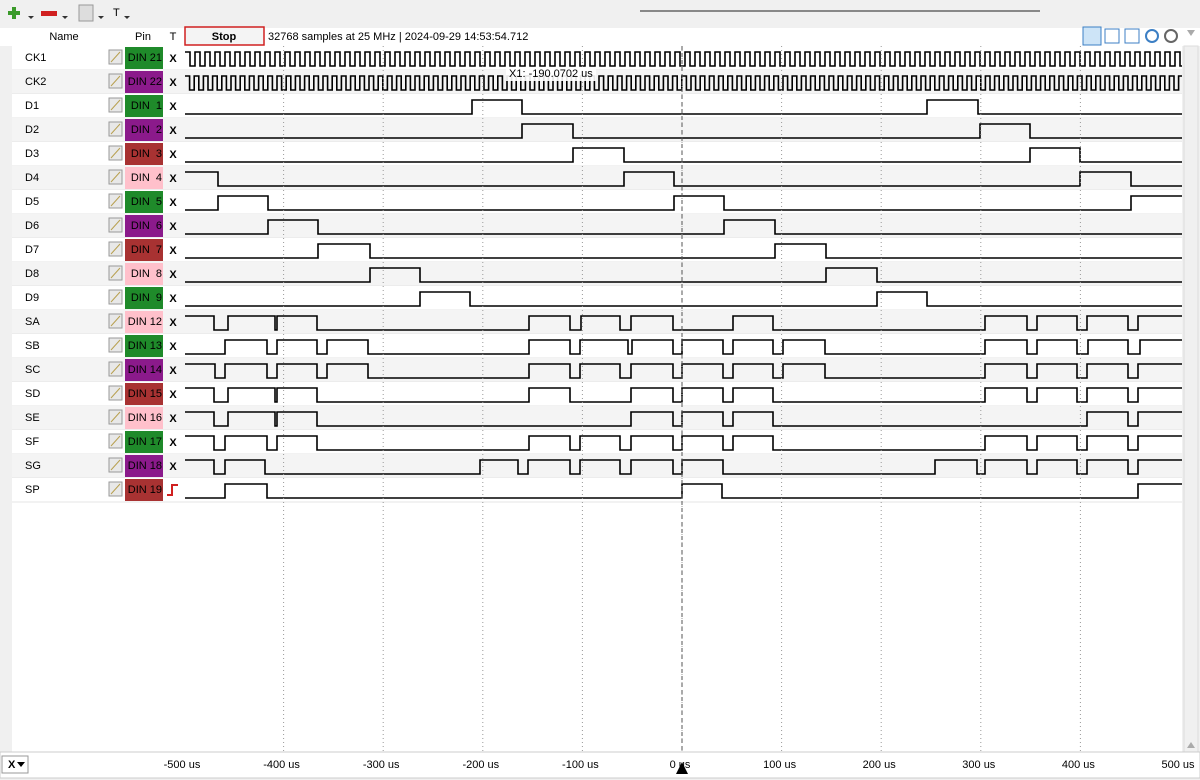 This screenshot has height=780, width=1200. I want to click on channel-name: D6, so click(32, 226).